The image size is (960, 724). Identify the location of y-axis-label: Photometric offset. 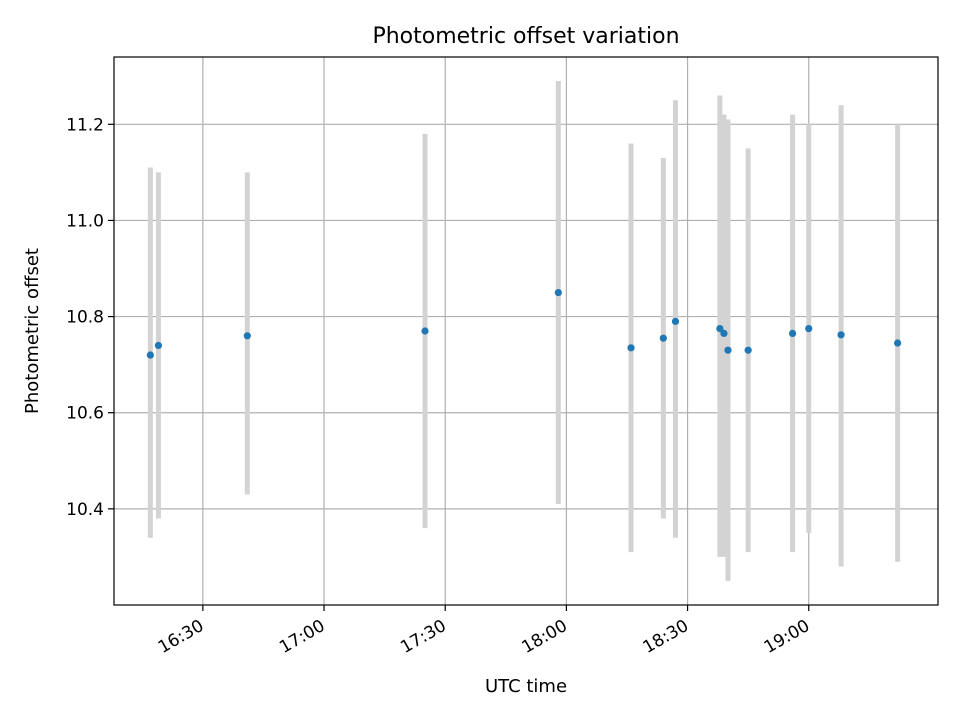
(32, 331).